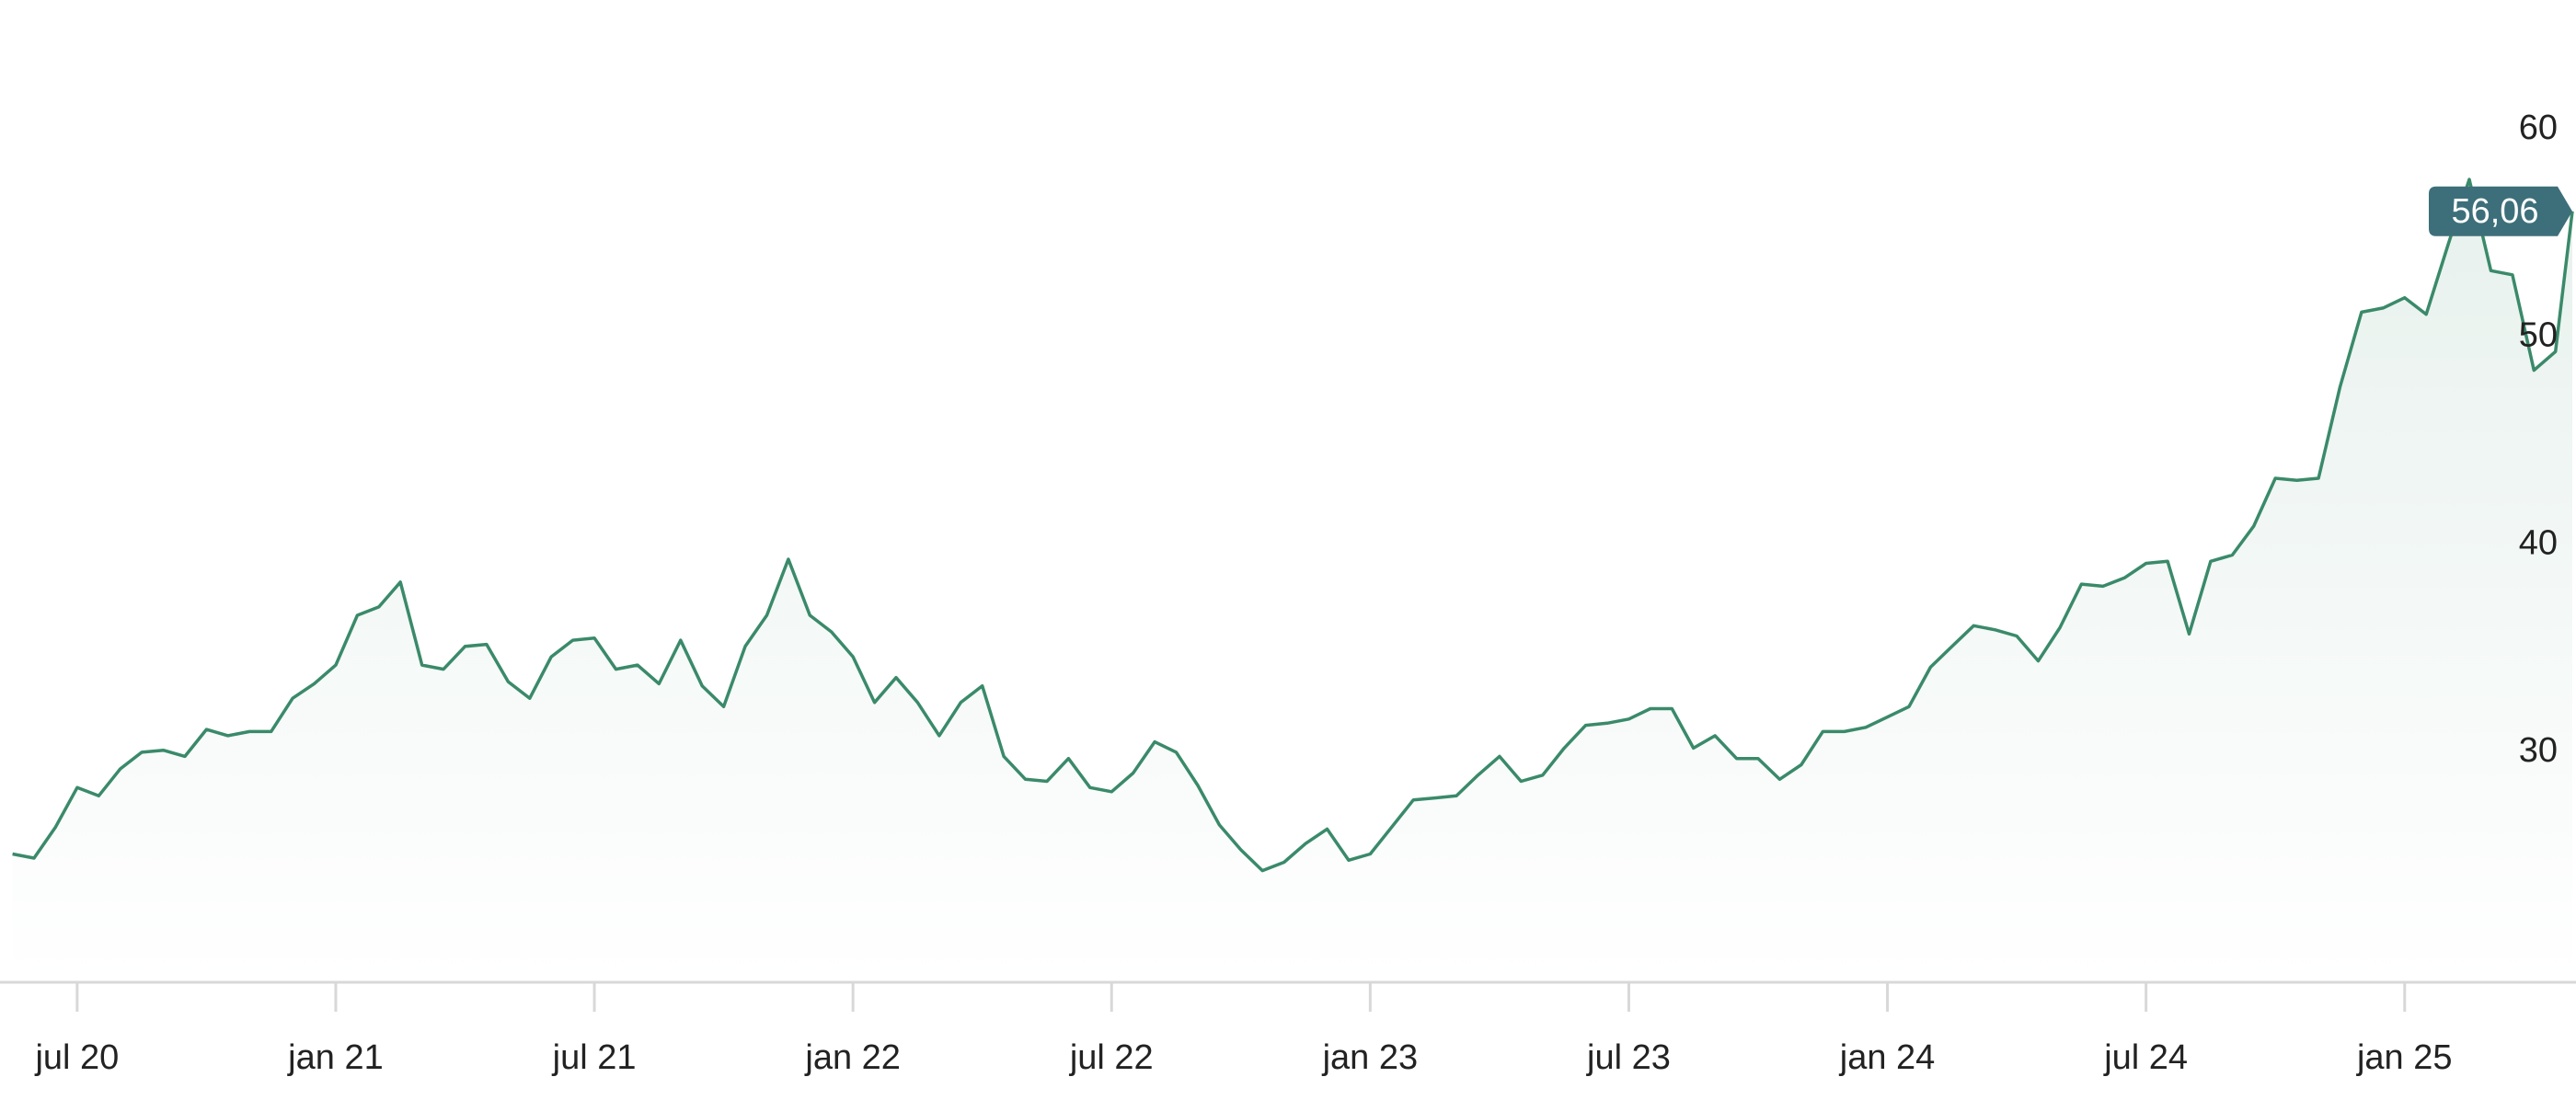 This screenshot has height=1100, width=2576. Describe the element at coordinates (594, 1057) in the screenshot. I see `x-tick-label: jul 21` at that location.